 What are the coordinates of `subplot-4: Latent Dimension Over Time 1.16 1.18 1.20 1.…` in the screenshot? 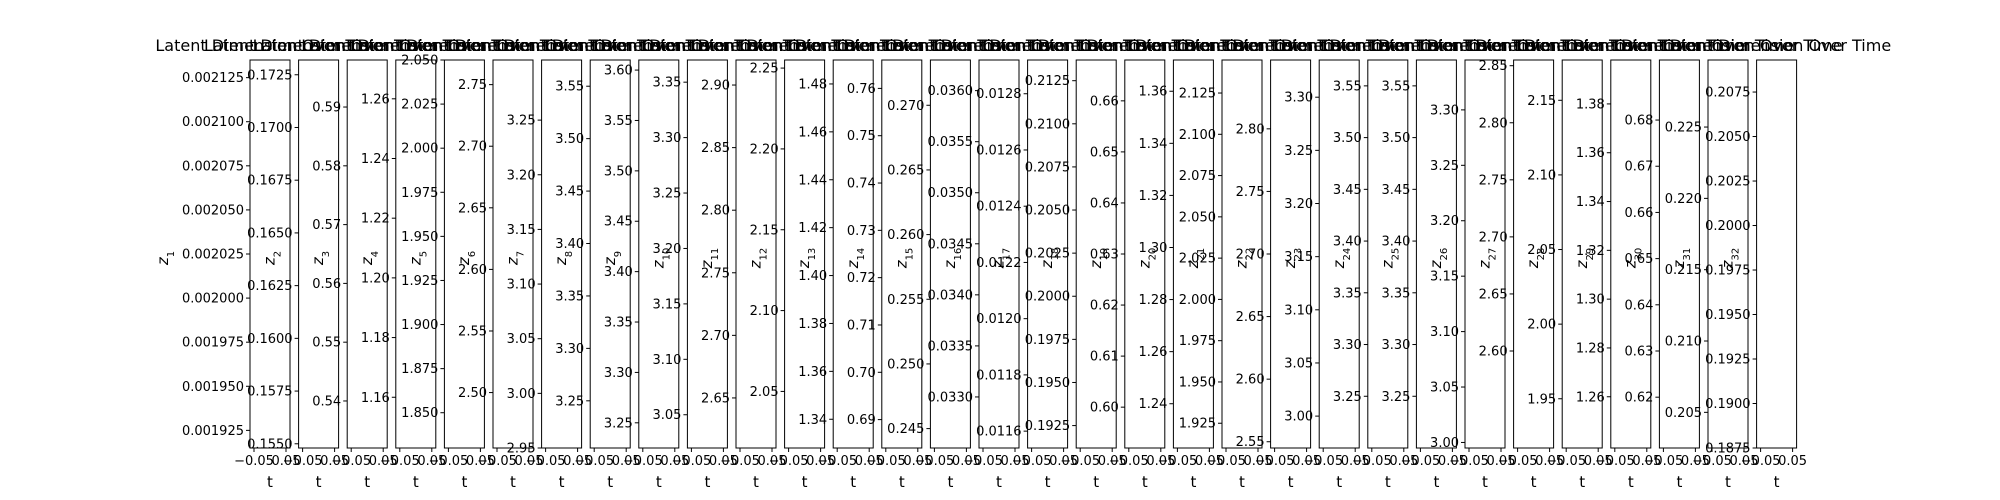 It's located at (415, 263).